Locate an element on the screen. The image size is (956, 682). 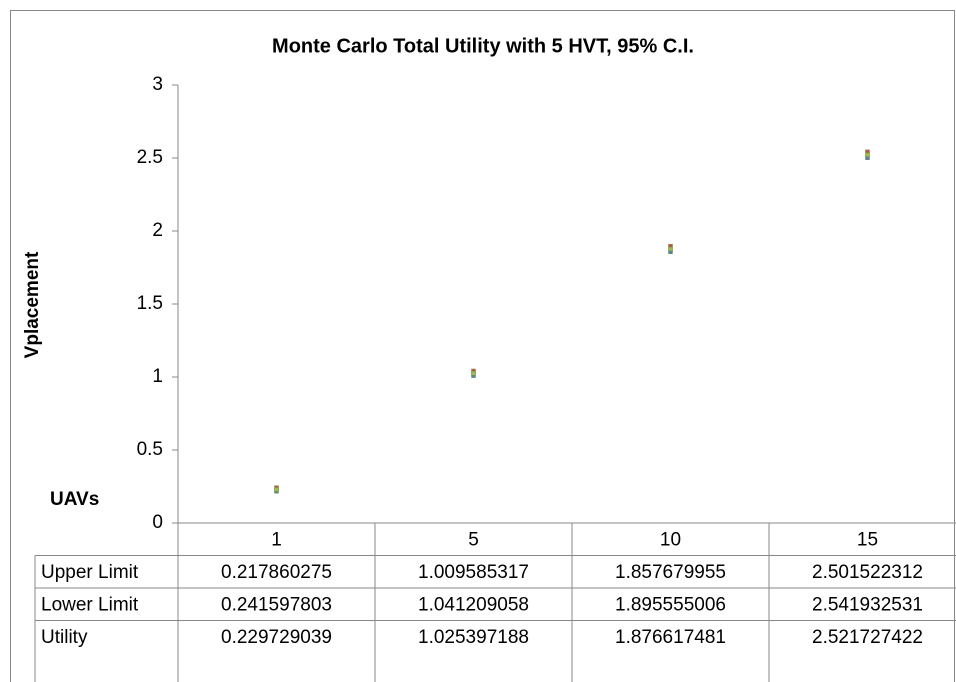
table-value: 0.241597803 is located at coordinates (276, 604).